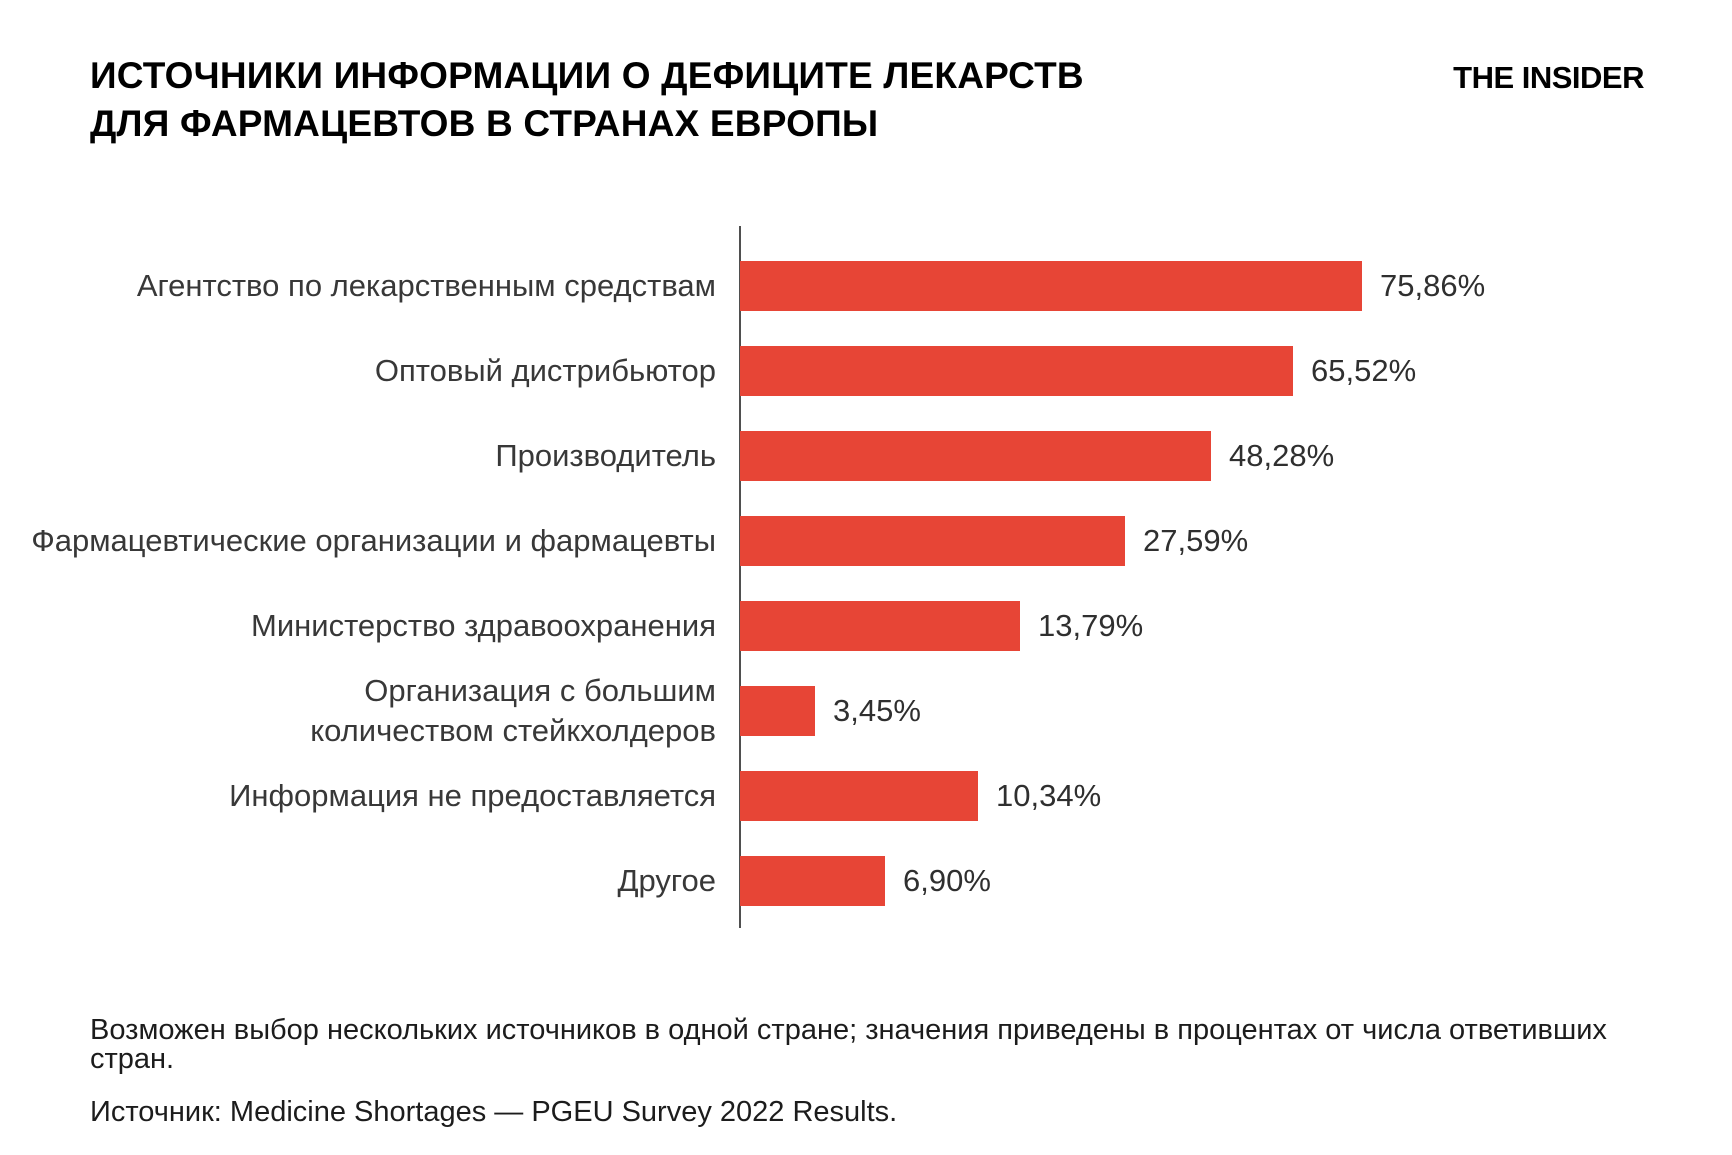 This screenshot has height=1155, width=1732. What do you see at coordinates (1236, 625) in the screenshot?
I see `bar-area: 13,79%` at bounding box center [1236, 625].